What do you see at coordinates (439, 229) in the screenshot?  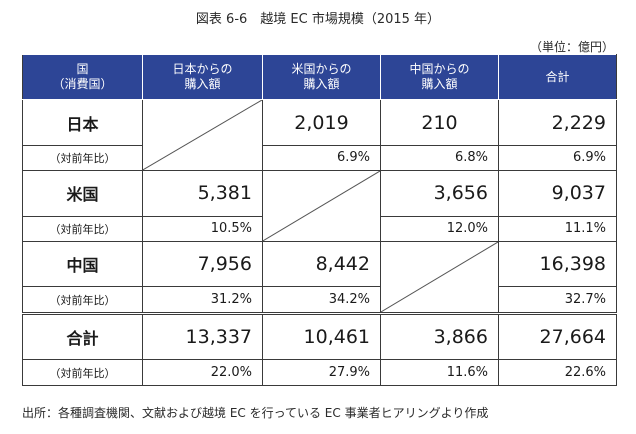 I see `cell-pct: 12.0%` at bounding box center [439, 229].